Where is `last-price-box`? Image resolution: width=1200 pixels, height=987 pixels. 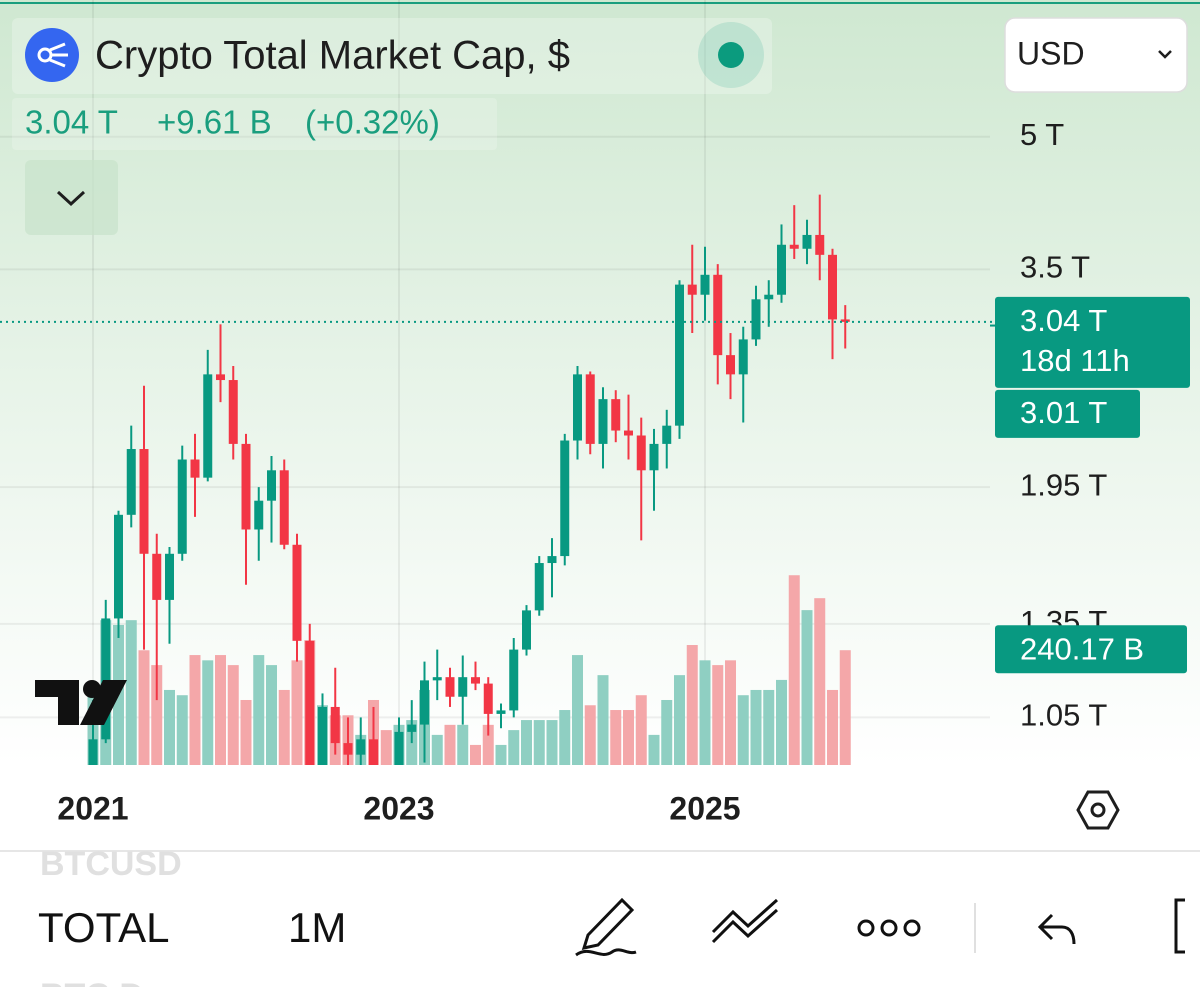 last-price-box is located at coordinates (1092, 342).